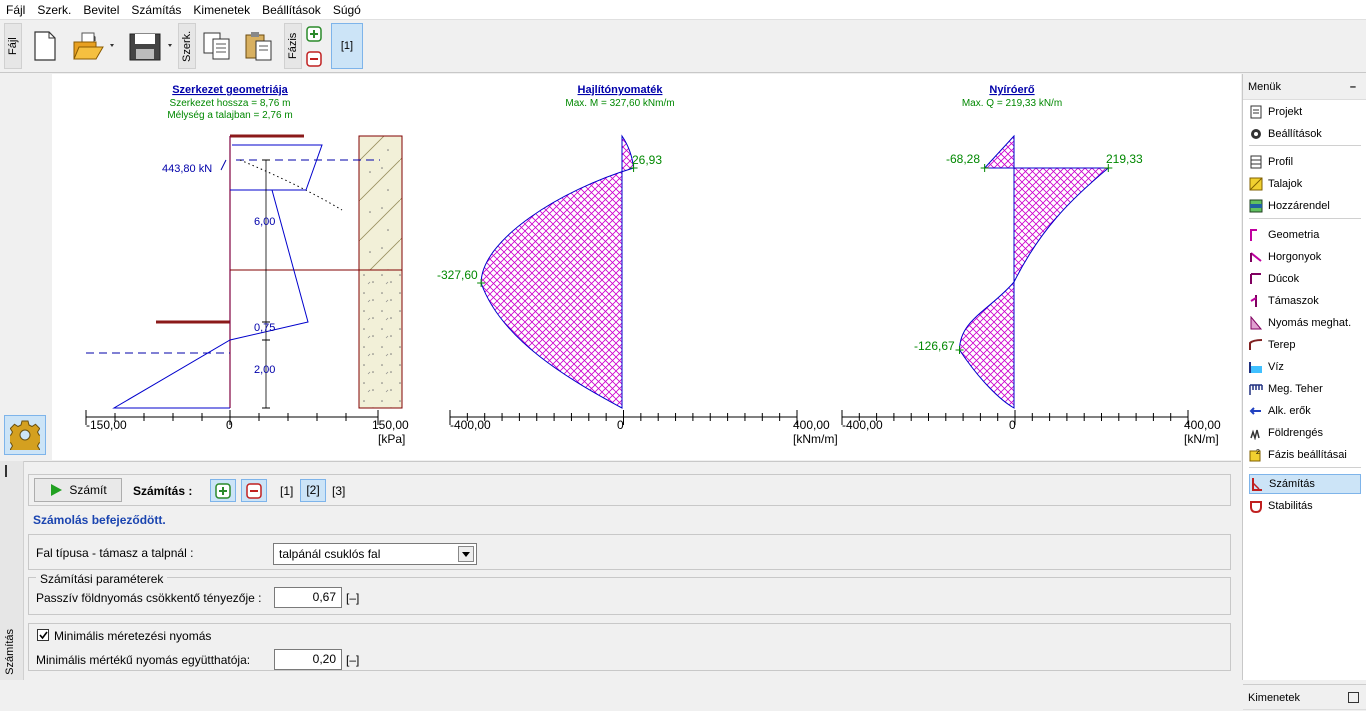  What do you see at coordinates (1292, 484) in the screenshot?
I see `menu-item-label: Számítás` at bounding box center [1292, 484].